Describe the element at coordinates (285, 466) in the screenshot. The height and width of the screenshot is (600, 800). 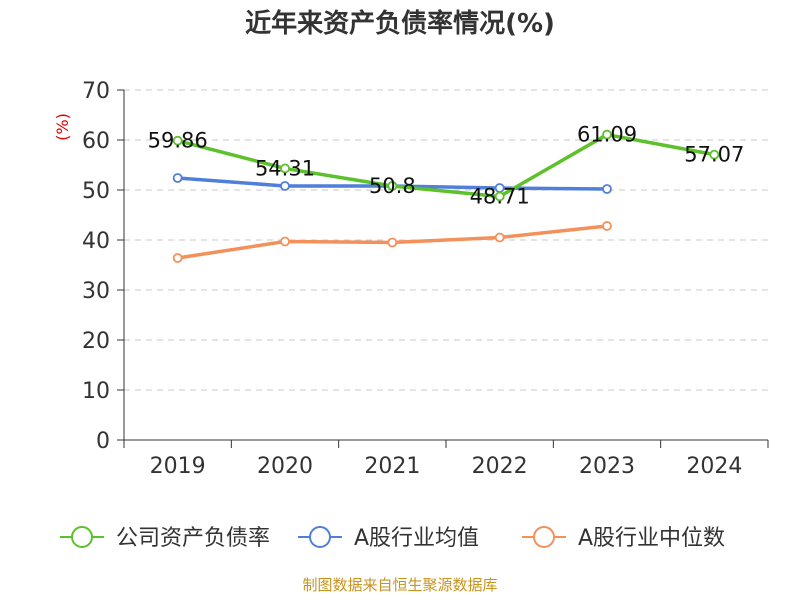
I see `x-tick-label: 2020` at that location.